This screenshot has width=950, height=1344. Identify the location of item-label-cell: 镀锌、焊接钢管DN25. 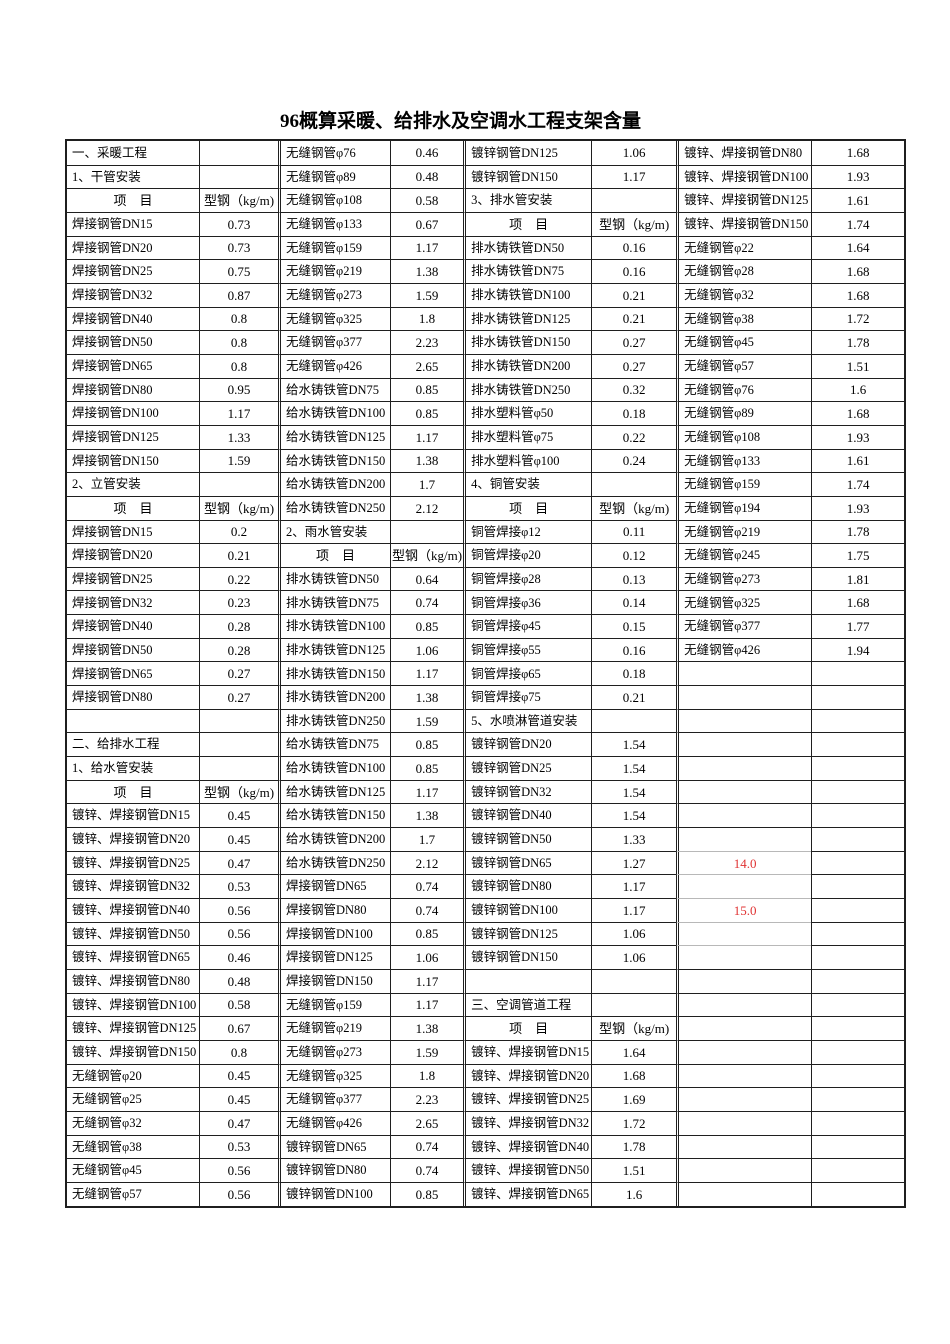
(527, 1099).